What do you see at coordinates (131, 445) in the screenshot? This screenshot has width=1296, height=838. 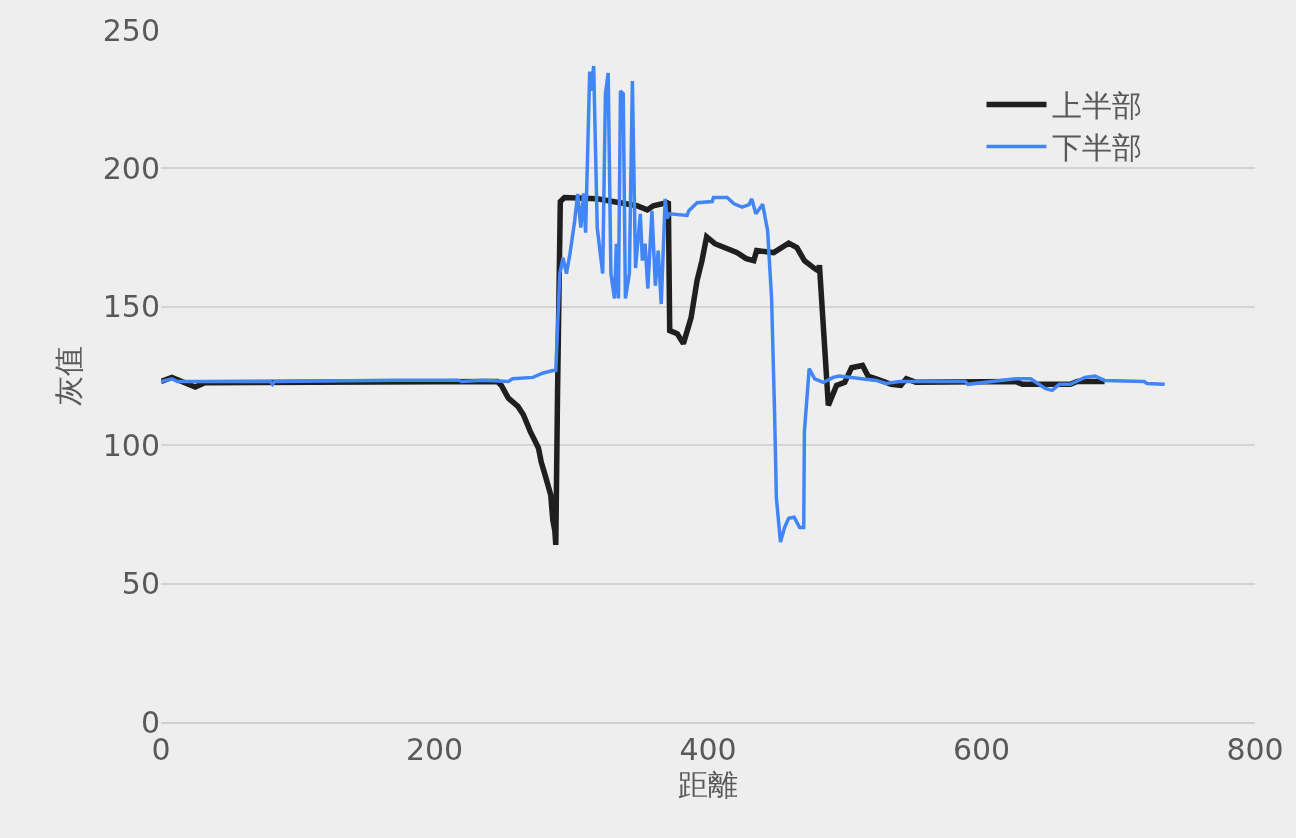 I see `y-tick-label: 100` at bounding box center [131, 445].